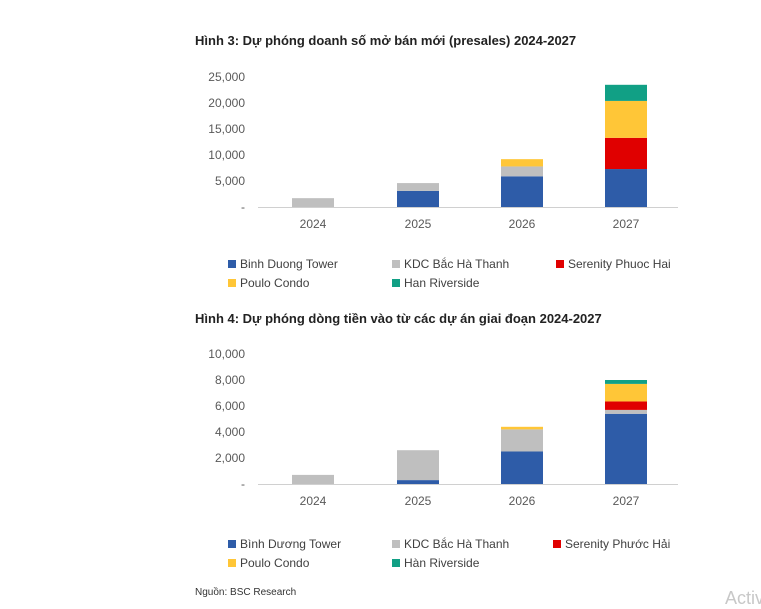  What do you see at coordinates (618, 544) in the screenshot?
I see `legend-label: Serenity Phước Hải` at bounding box center [618, 544].